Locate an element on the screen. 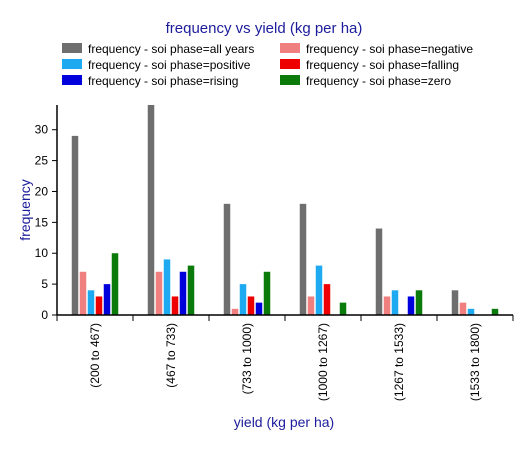  legend-label: frequency - soi phase=zero is located at coordinates (378, 81).